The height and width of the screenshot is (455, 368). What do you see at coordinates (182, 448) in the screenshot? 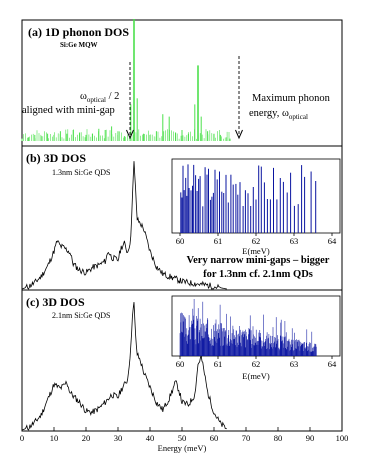
I see `x-axis-label: Energy (meV)` at bounding box center [182, 448].